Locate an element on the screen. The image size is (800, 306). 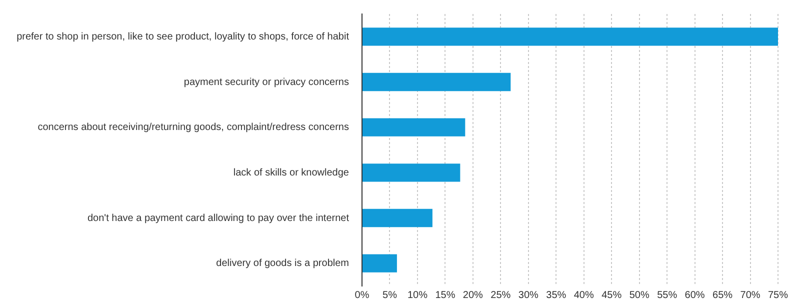
x-tick-label: 65% is located at coordinates (722, 295).